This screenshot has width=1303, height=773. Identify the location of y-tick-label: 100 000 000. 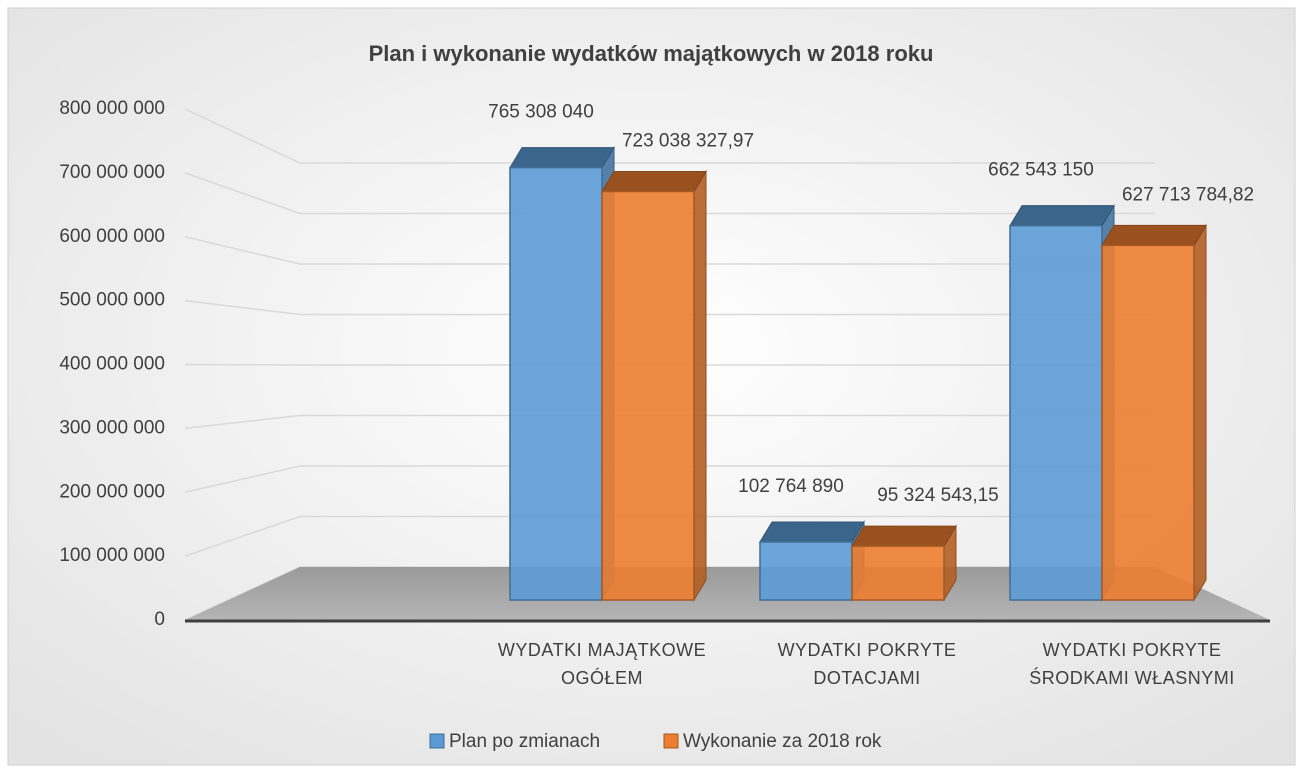
(112, 555).